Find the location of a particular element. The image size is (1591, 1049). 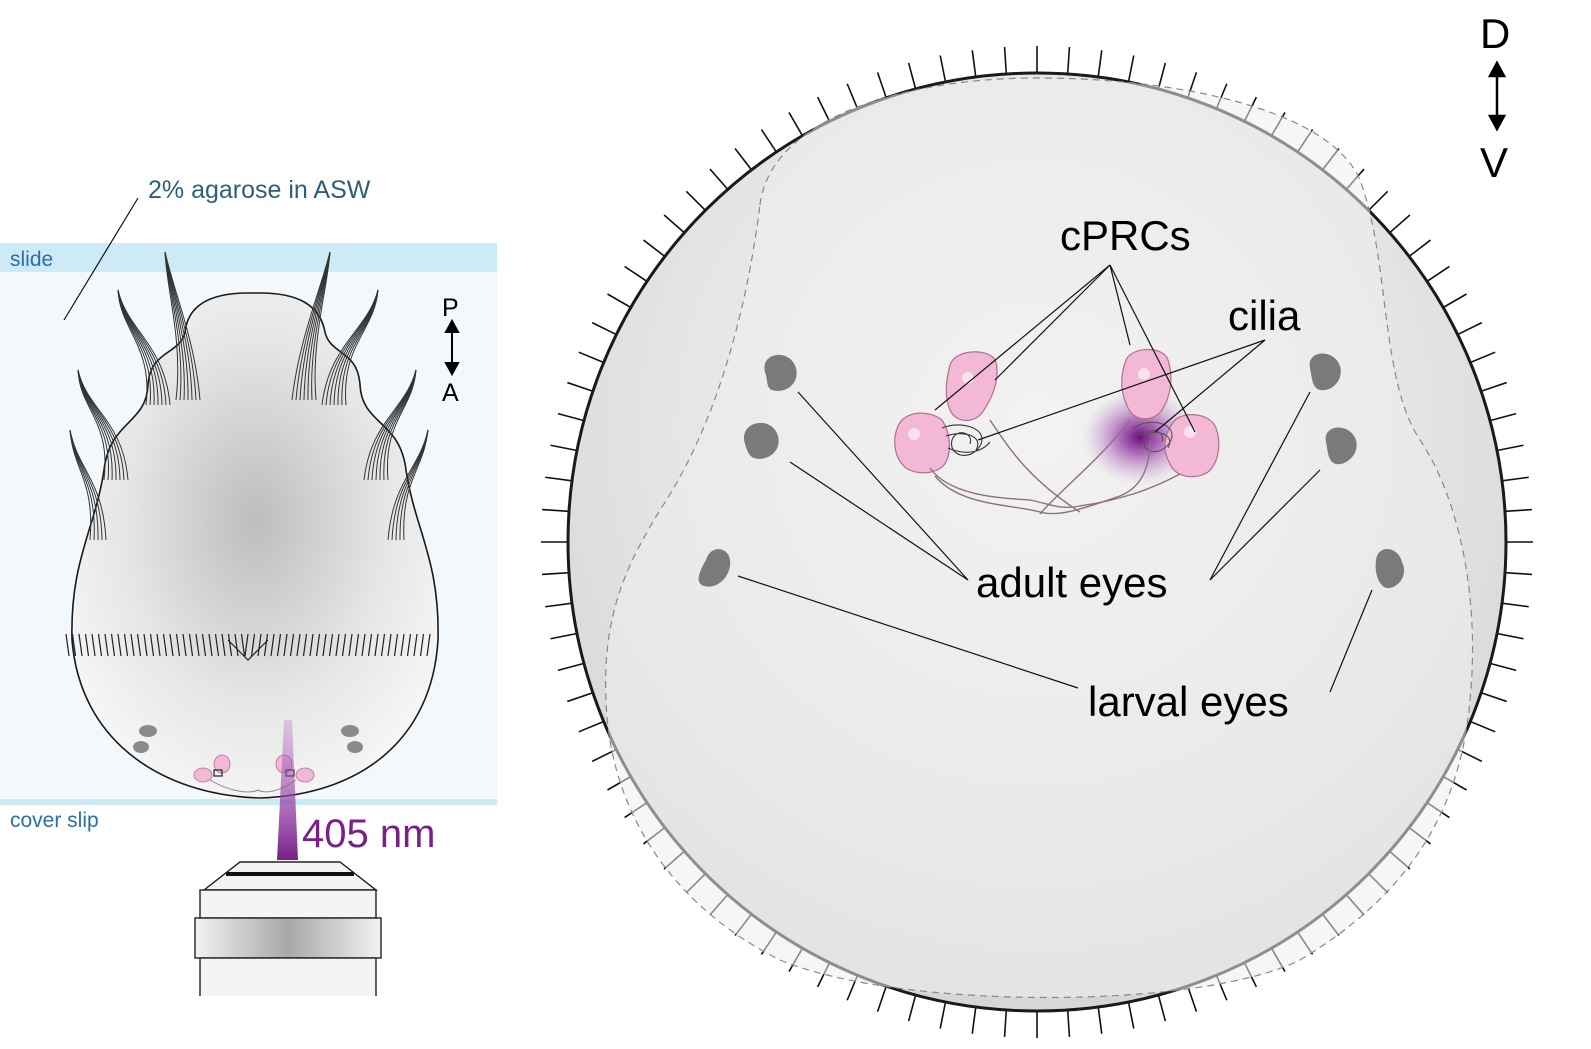

label-cilia: cilia is located at coordinates (1264, 315).